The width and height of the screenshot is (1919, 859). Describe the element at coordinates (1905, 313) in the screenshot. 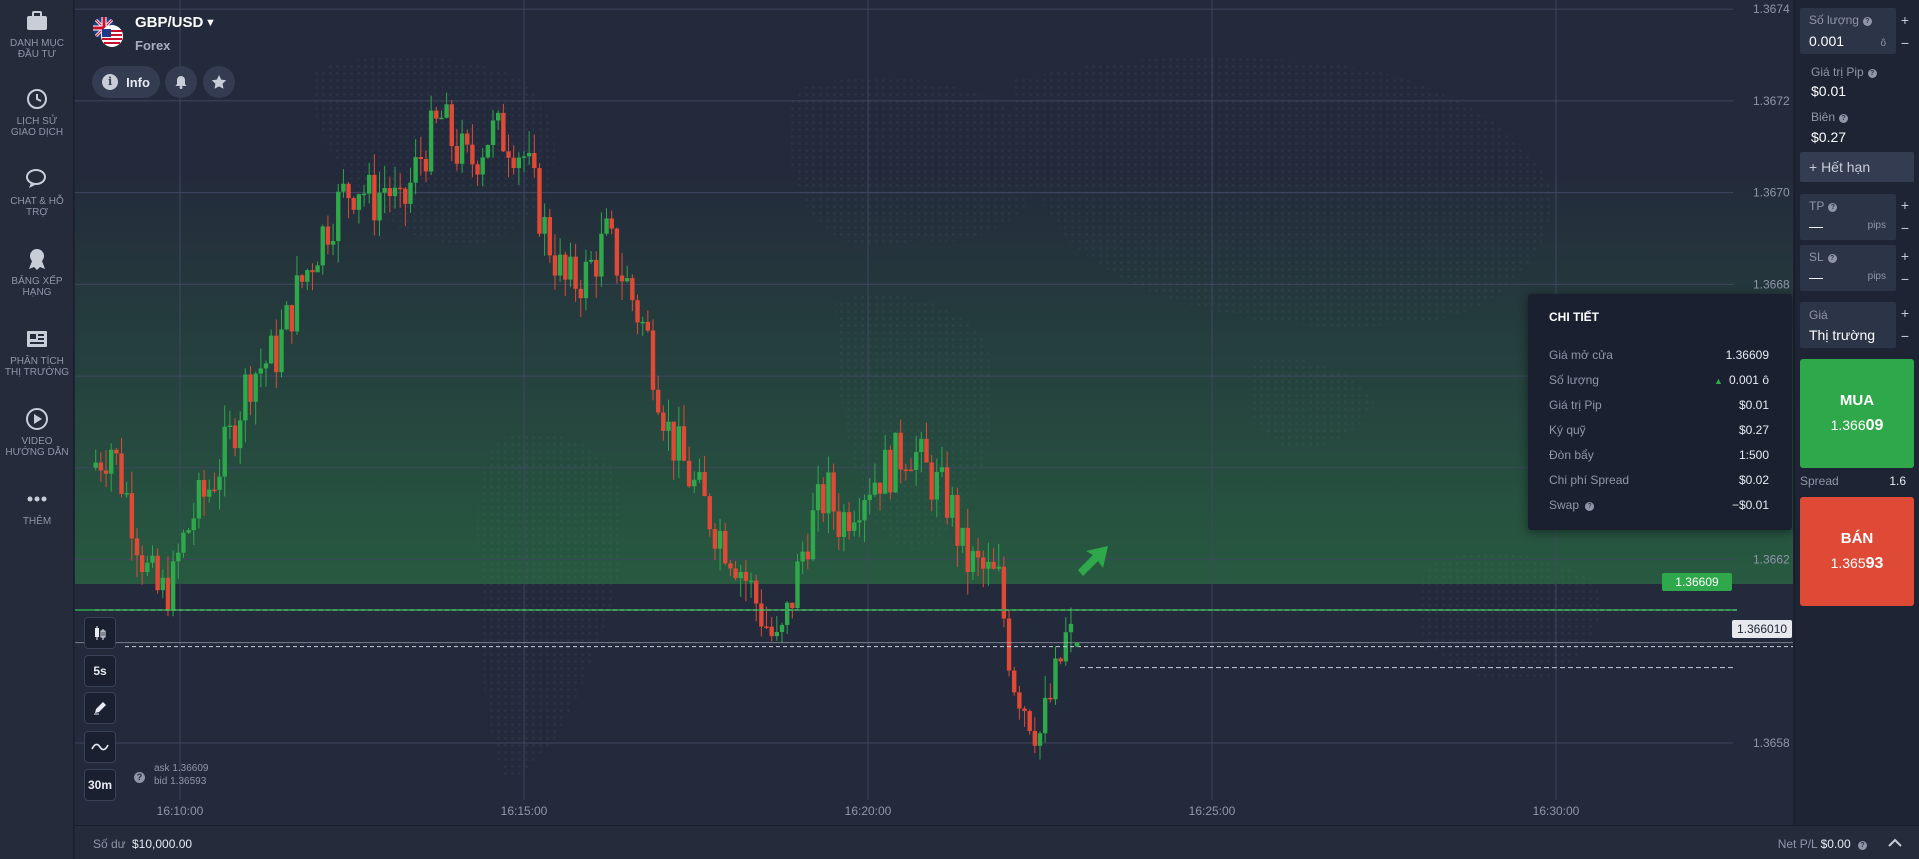

I see `price-increase-button: +` at that location.